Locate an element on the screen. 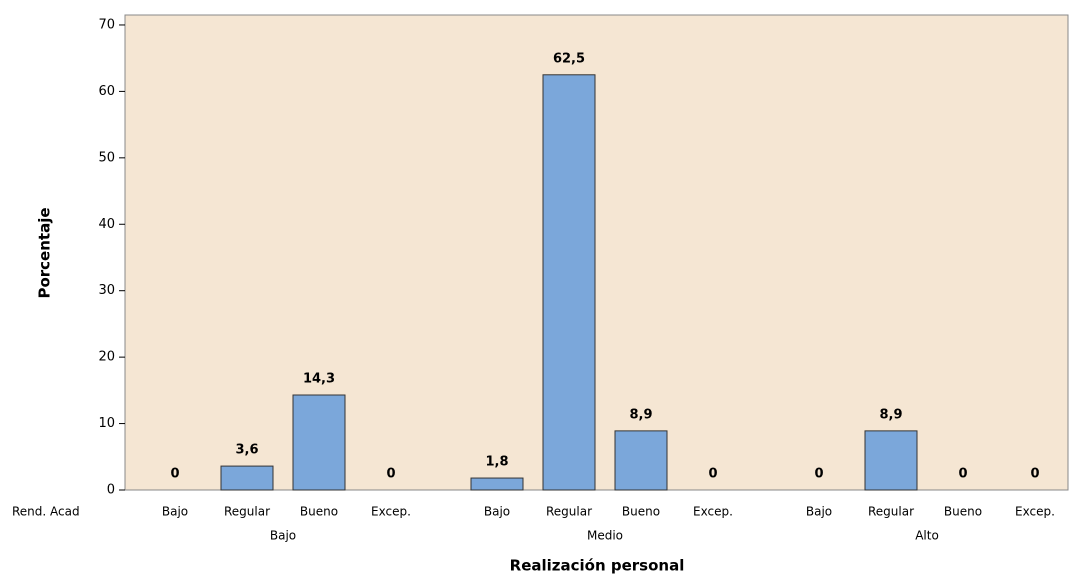 The height and width of the screenshot is (578, 1072). y-tick-label: 10 is located at coordinates (106, 423).